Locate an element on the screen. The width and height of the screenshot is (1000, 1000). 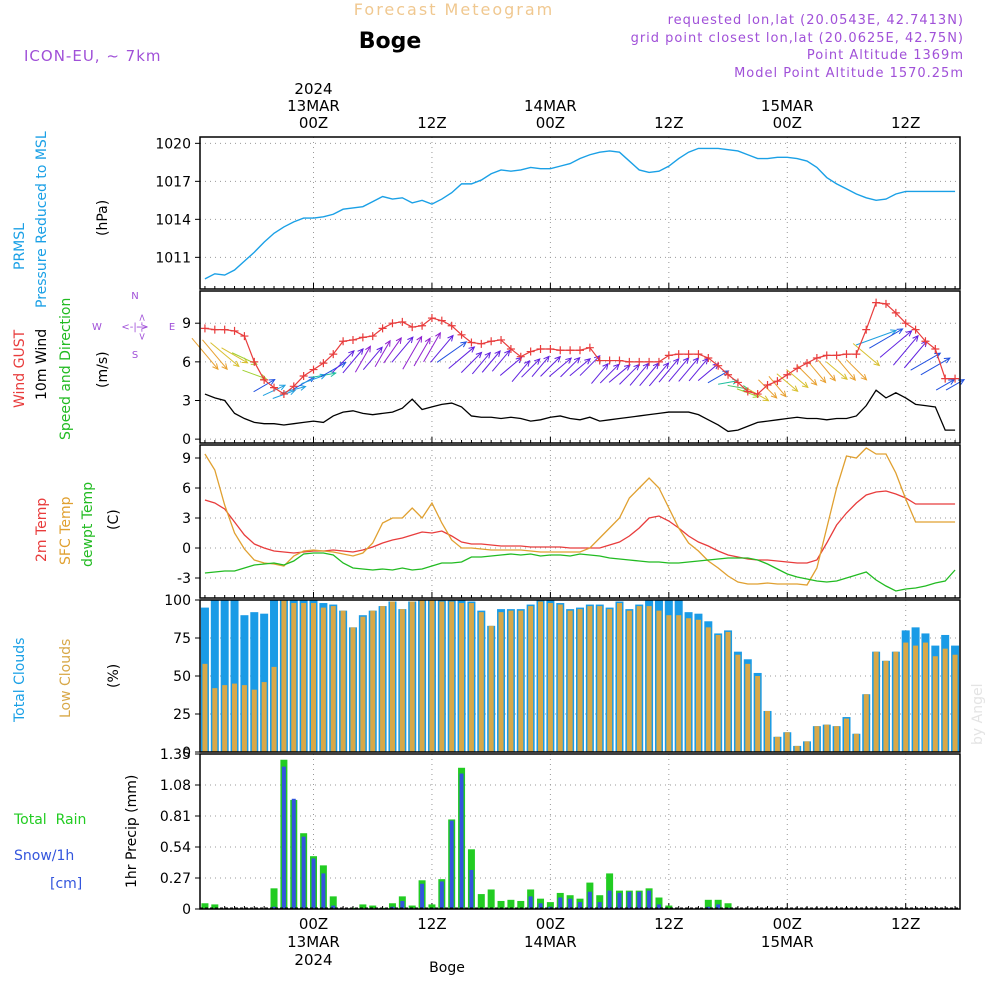
y-tick-label: 1017 is located at coordinates (173, 182).